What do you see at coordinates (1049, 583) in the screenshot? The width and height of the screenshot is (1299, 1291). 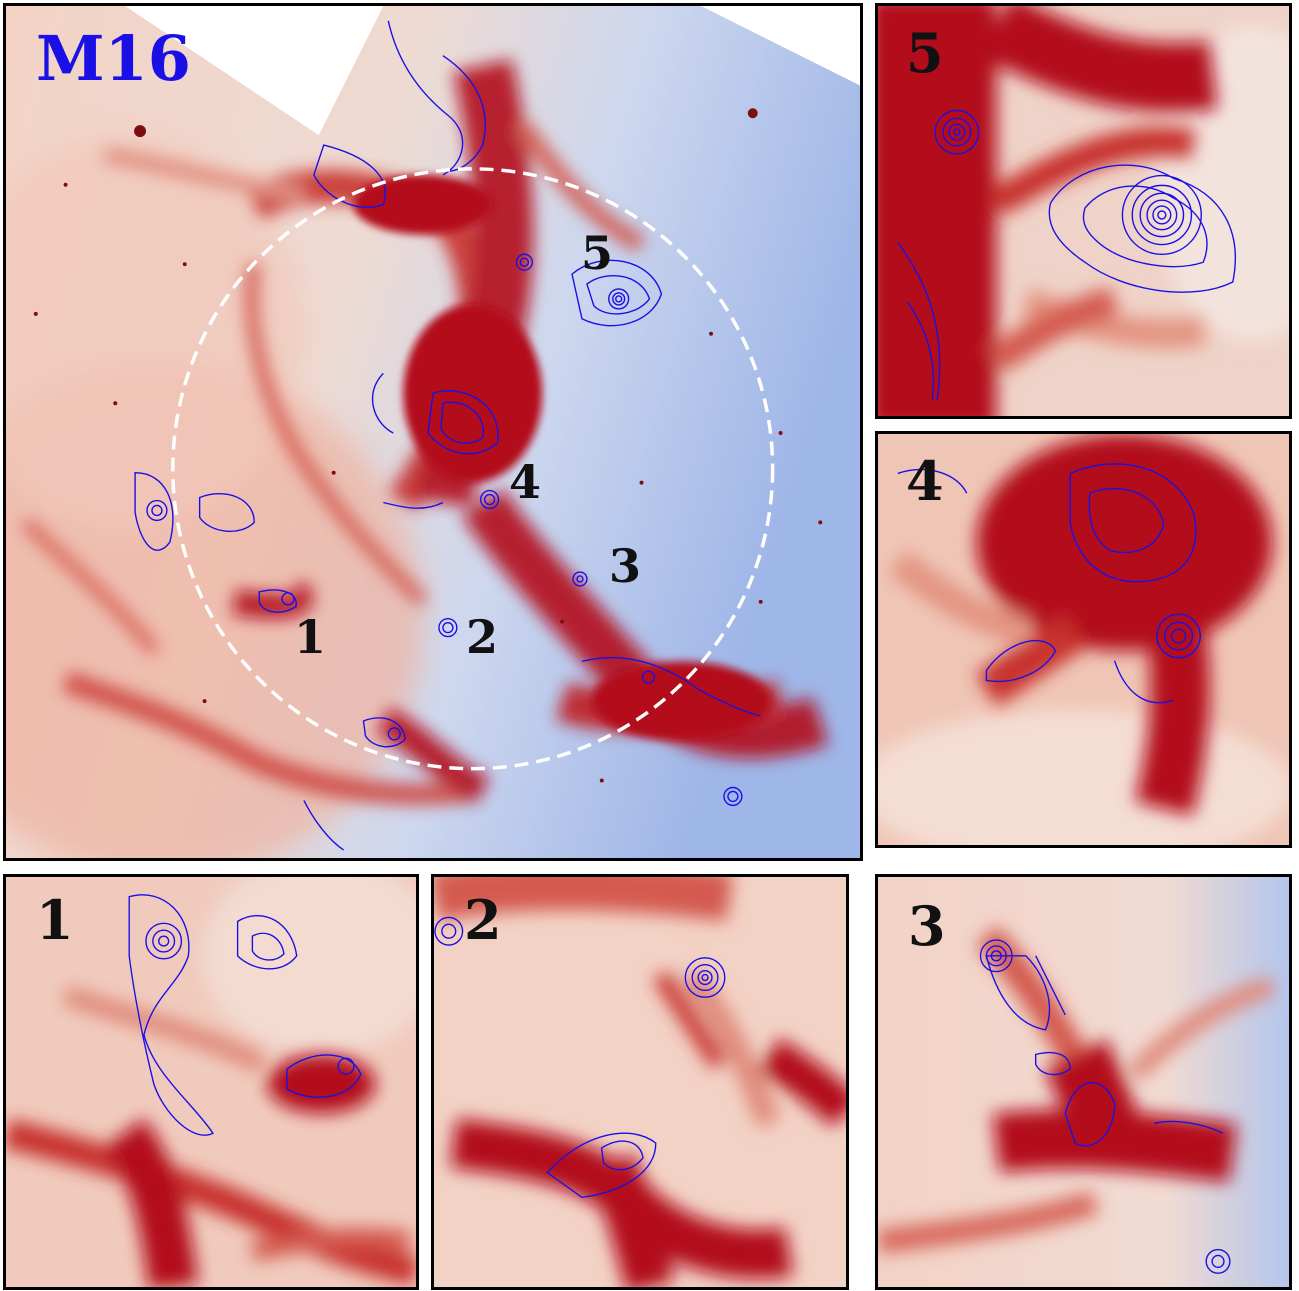 I see `inset-4-contours` at bounding box center [1049, 583].